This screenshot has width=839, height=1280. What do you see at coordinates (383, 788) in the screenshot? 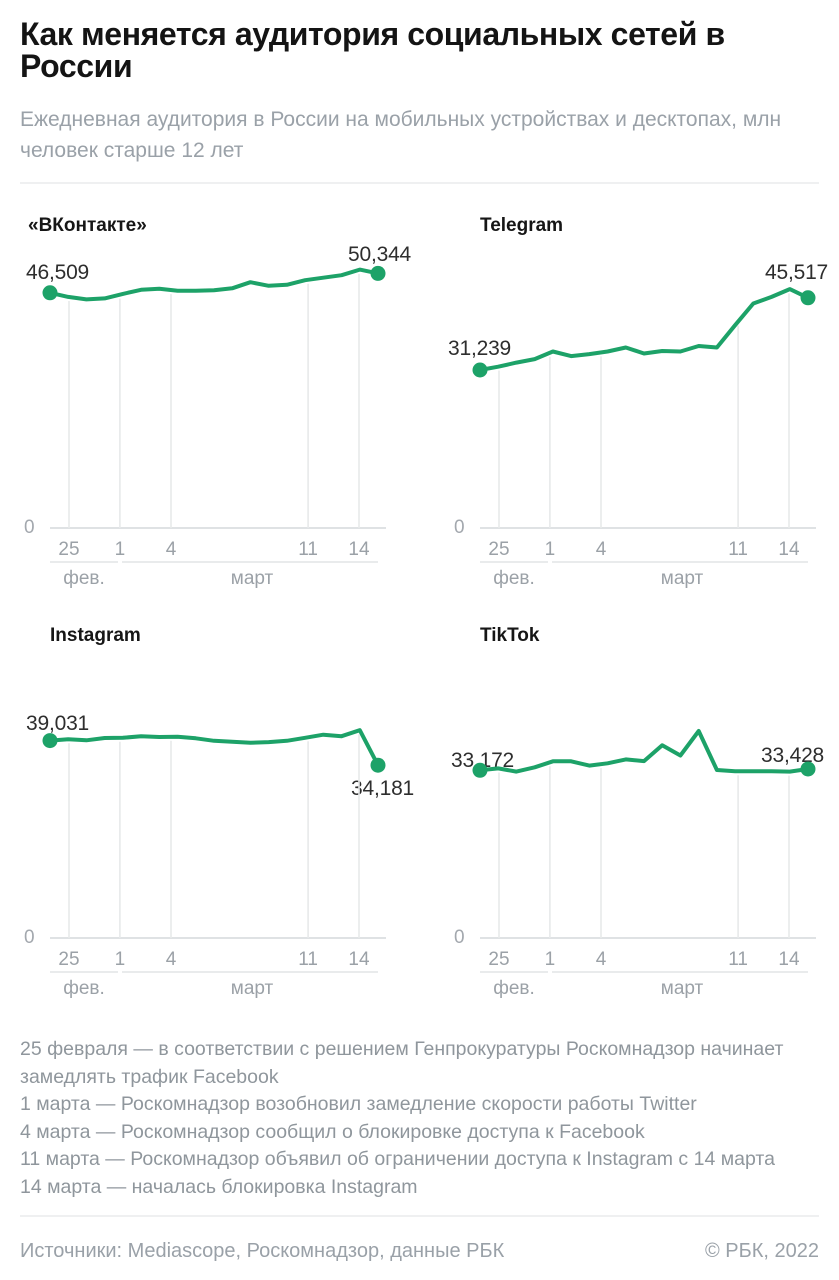
I see `end-value-label: 34,181` at bounding box center [383, 788].